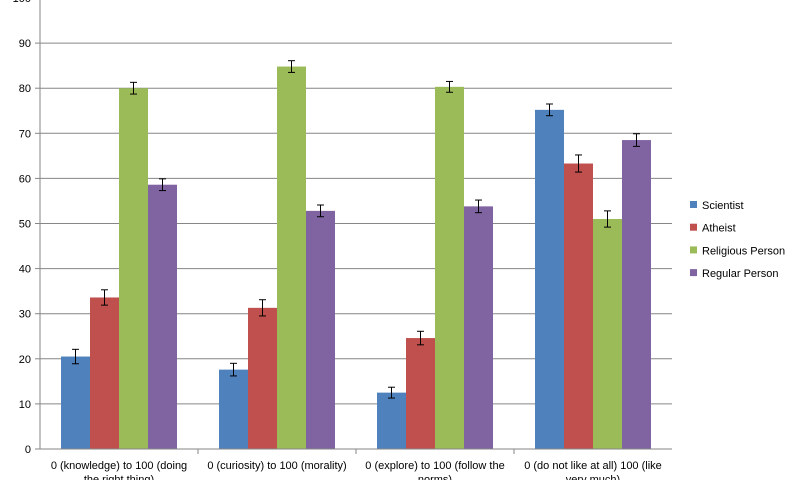  I want to click on category-label: 0 (knowledge) to 100 (doing, so click(119, 466).